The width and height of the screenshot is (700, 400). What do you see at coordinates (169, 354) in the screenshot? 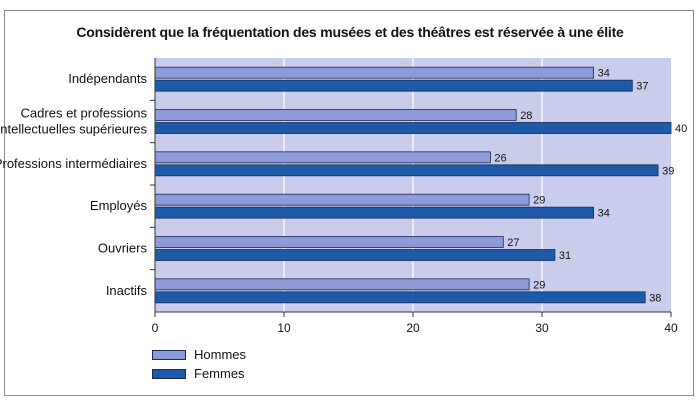
I see `legend-swatch-hommes` at bounding box center [169, 354].